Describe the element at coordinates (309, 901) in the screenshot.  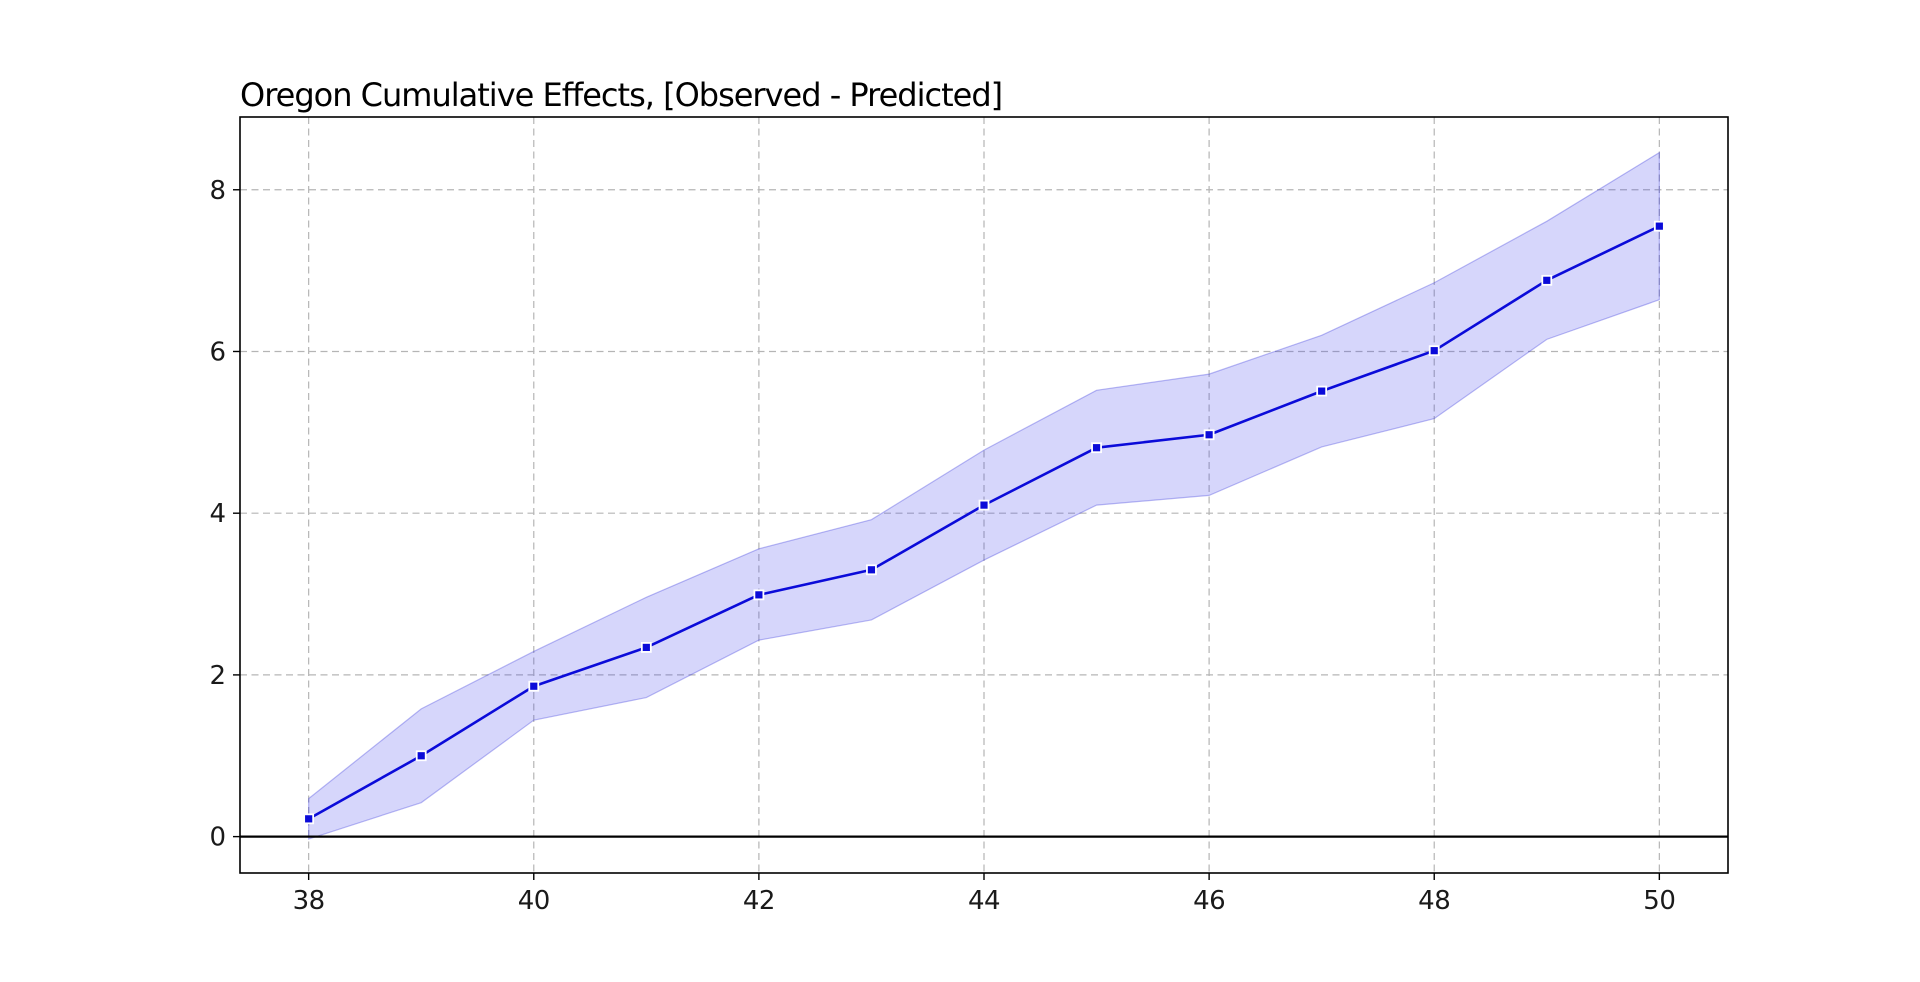
I see `x-tick-label: 38` at that location.